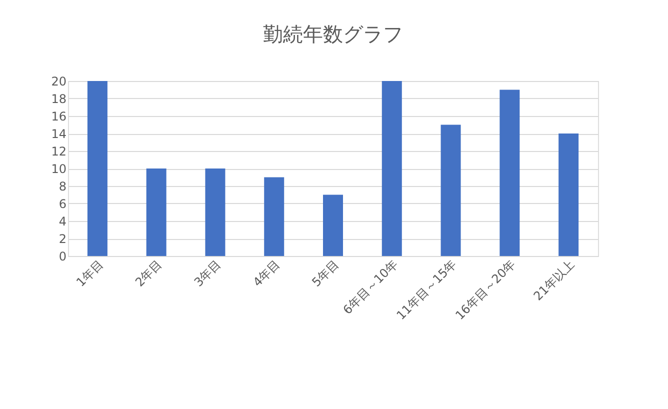  What do you see at coordinates (266, 273) in the screenshot?
I see `x-tick-label: 4年目` at bounding box center [266, 273].